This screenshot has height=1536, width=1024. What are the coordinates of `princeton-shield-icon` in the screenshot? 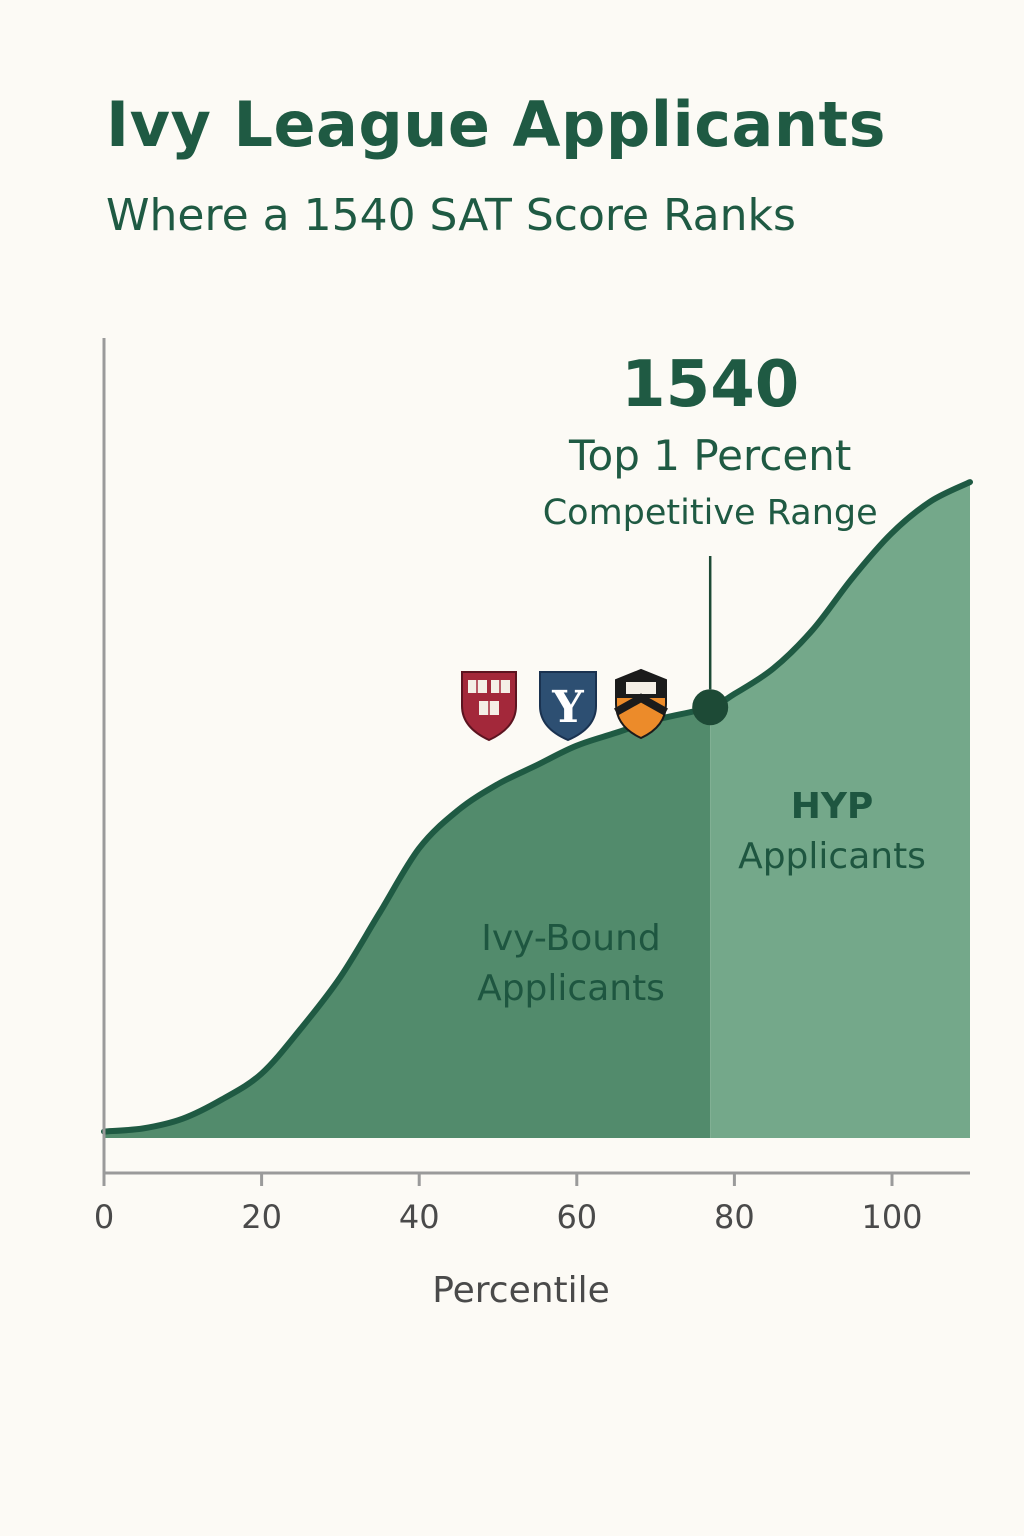 It's located at (641, 704).